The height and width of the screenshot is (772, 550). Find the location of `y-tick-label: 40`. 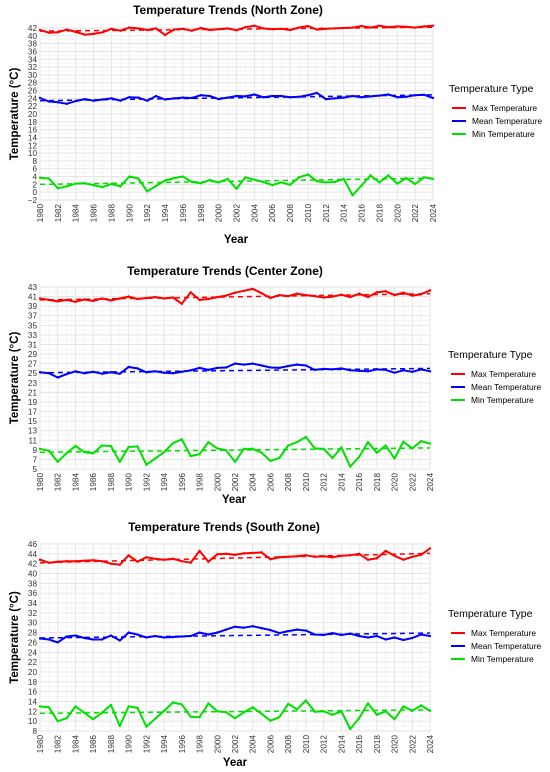

y-tick-label: 40 is located at coordinates (33, 574).